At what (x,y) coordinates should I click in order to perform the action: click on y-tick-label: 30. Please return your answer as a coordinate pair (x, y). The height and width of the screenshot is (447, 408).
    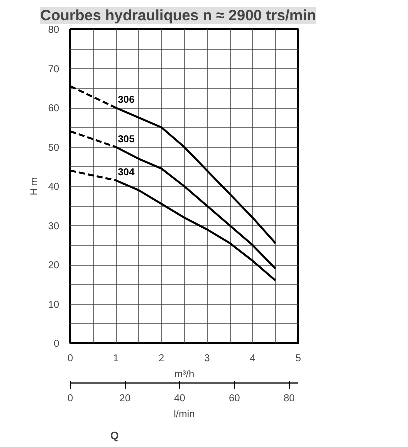
    Looking at the image, I should click on (54, 226).